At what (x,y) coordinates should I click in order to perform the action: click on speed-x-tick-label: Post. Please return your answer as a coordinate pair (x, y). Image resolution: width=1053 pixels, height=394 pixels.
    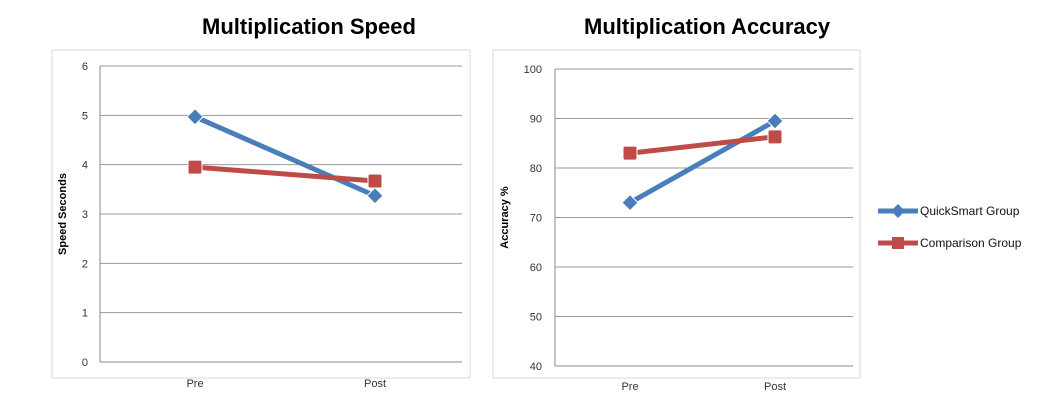
    Looking at the image, I should click on (375, 384).